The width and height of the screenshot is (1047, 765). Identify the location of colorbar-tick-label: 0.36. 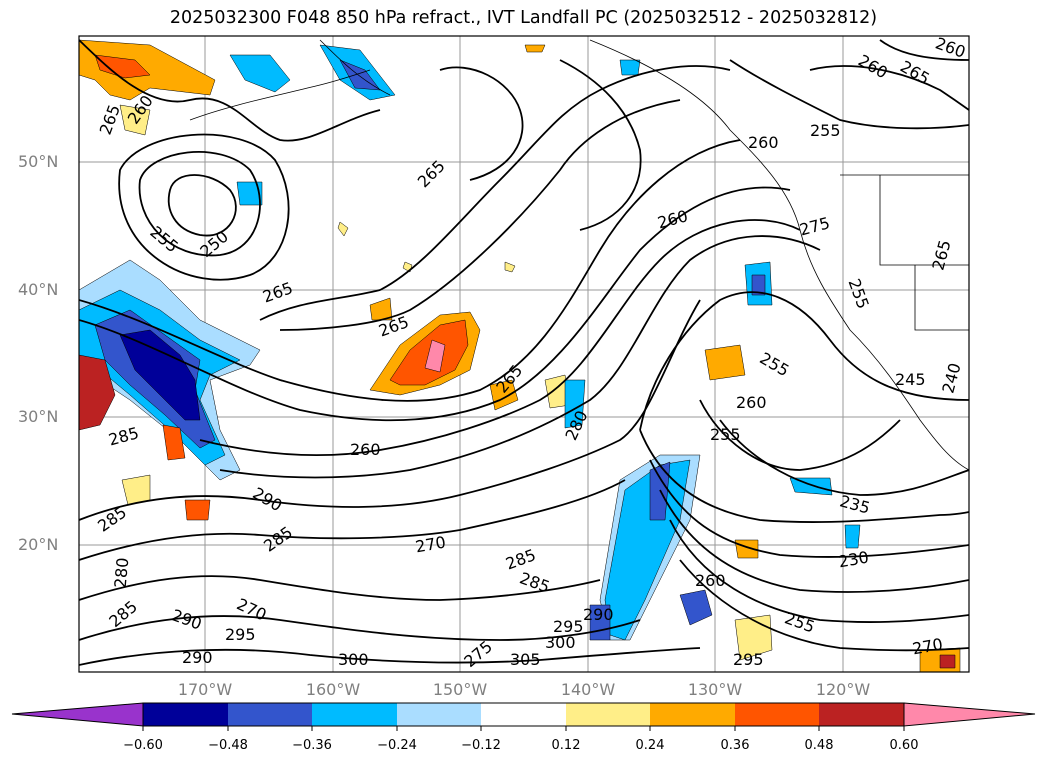
(735, 745).